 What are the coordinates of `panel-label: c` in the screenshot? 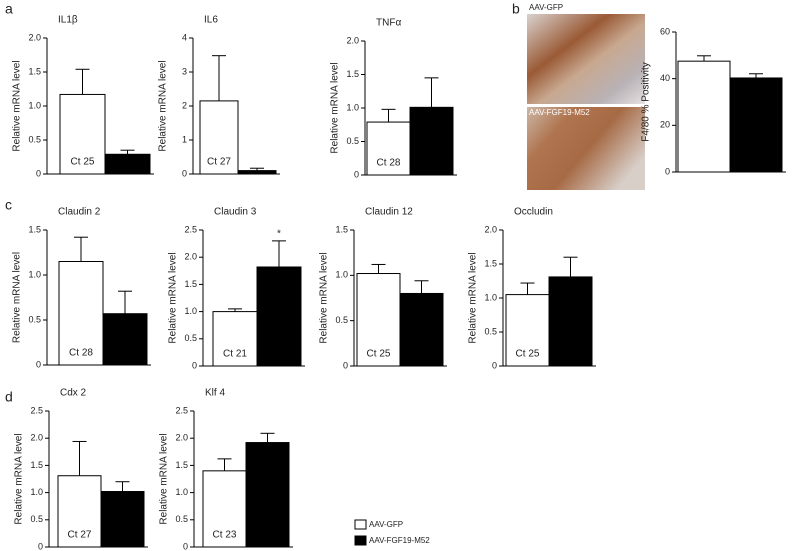 It's located at (8, 205).